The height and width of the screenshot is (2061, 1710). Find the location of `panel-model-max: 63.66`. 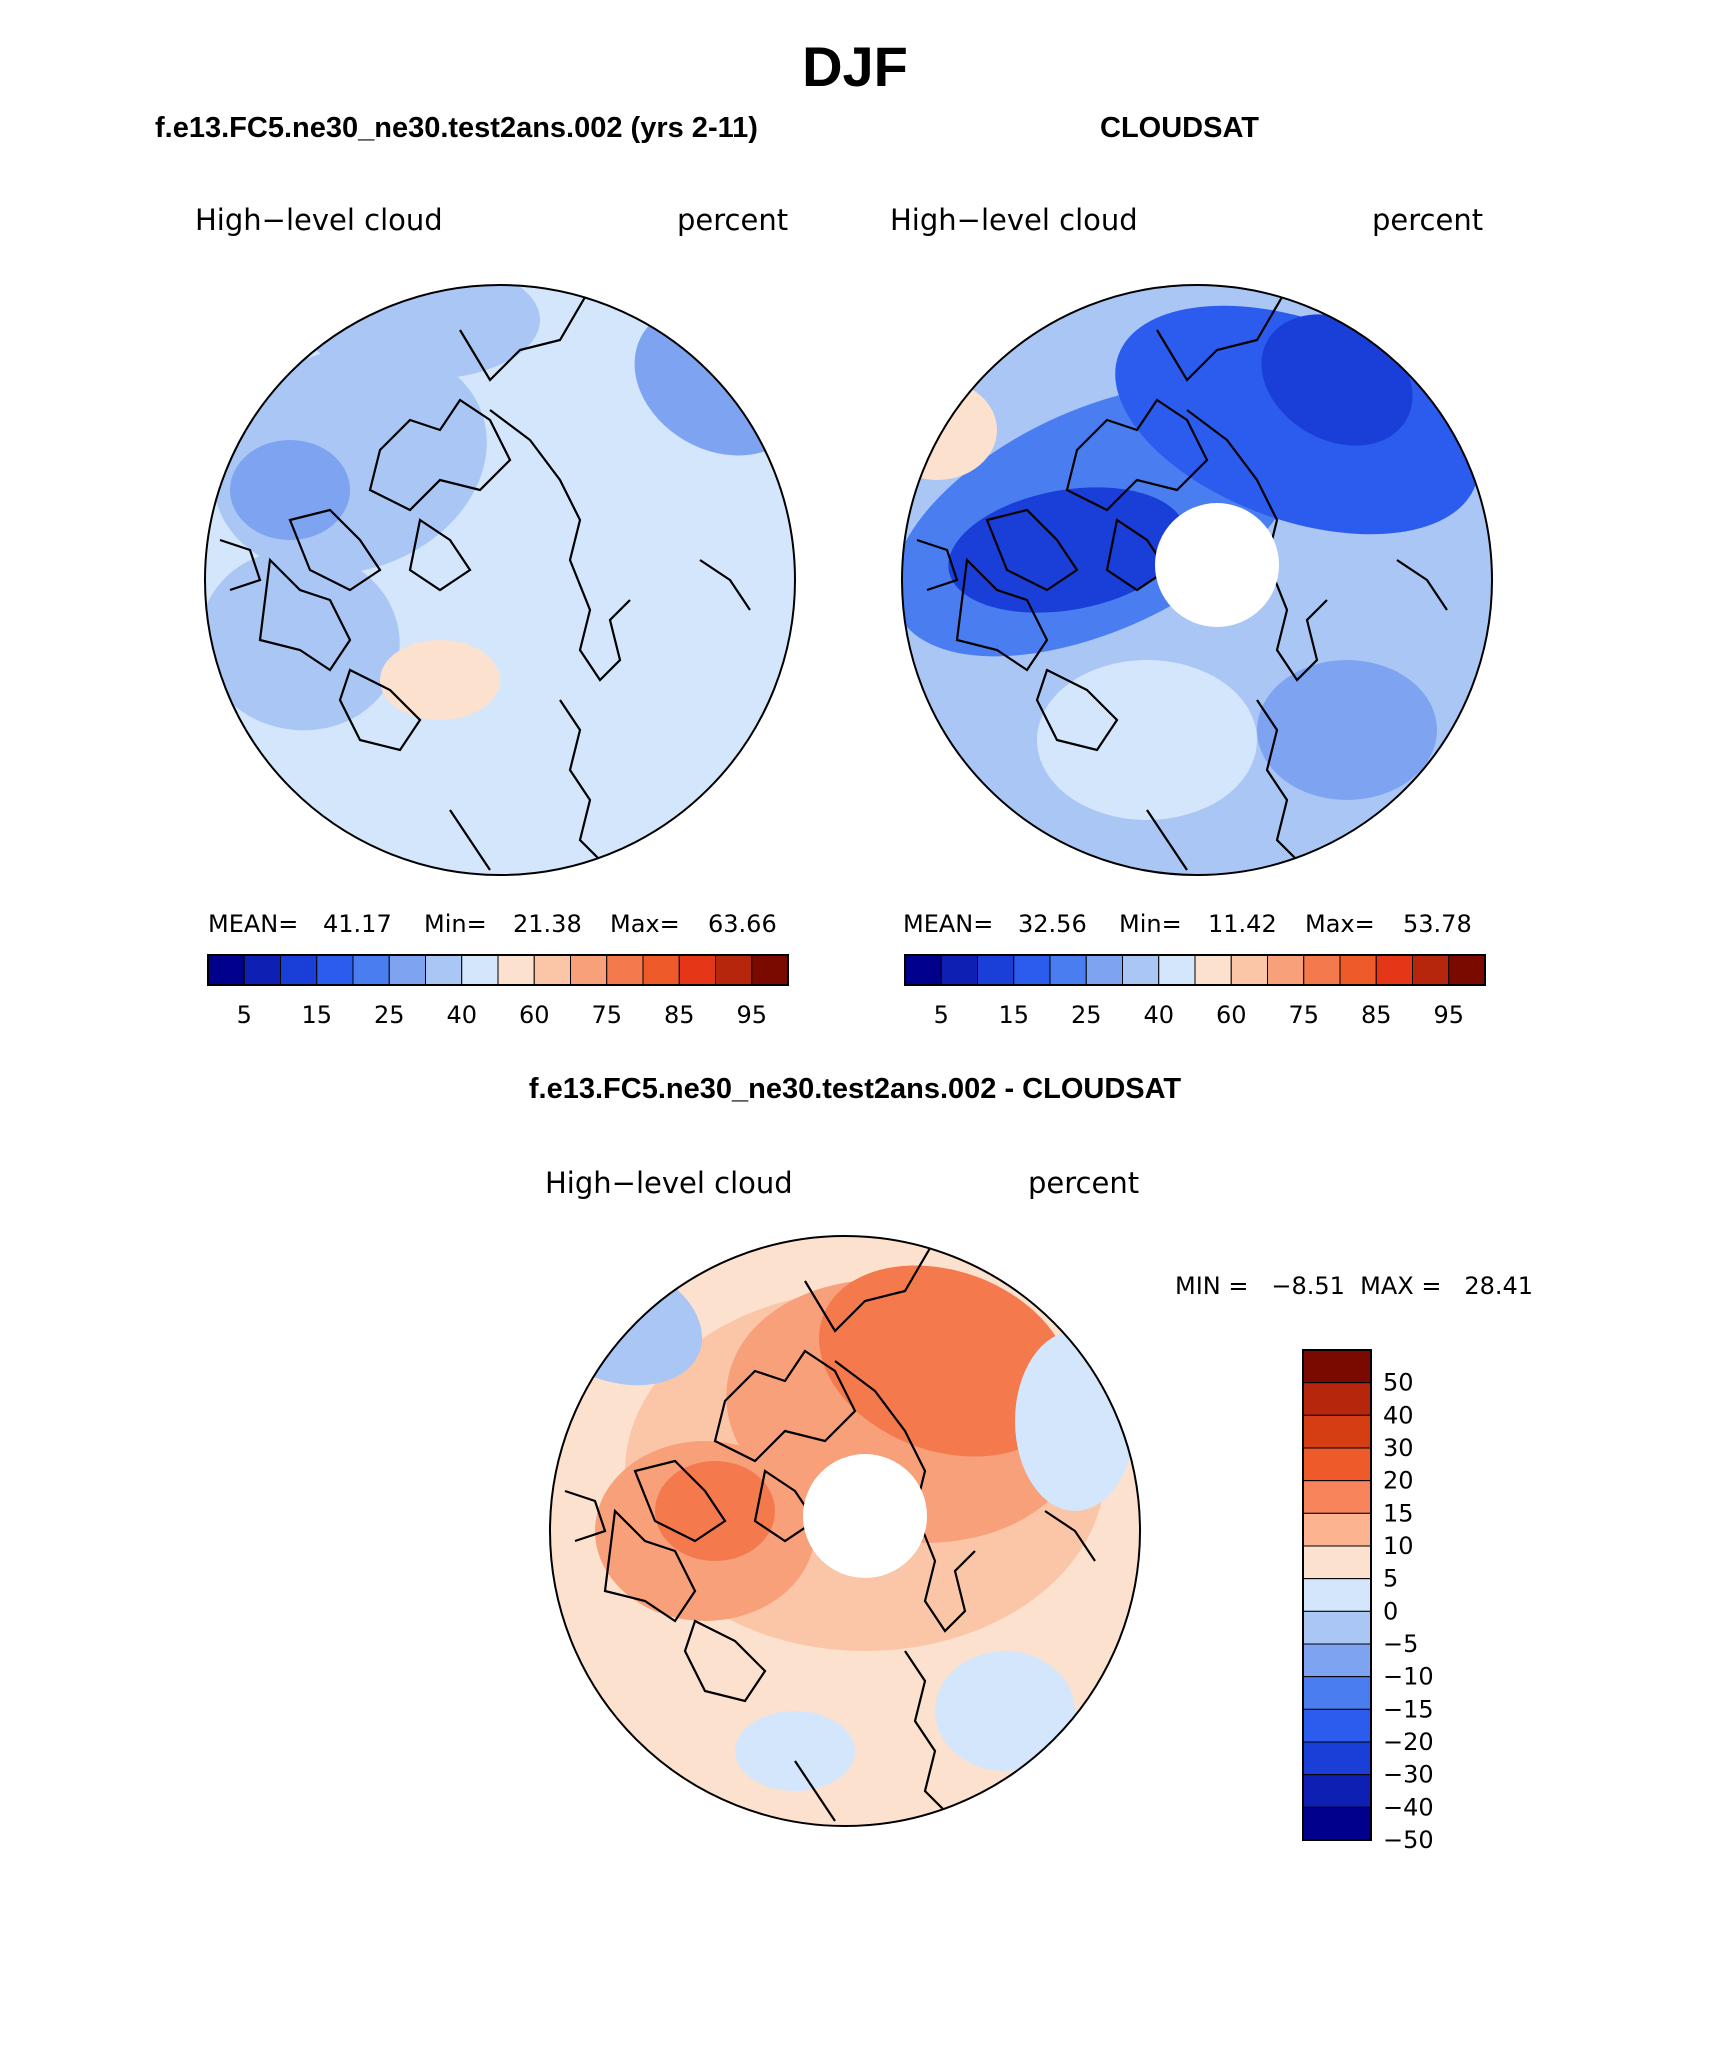

panel-model-max: 63.66 is located at coordinates (742, 924).